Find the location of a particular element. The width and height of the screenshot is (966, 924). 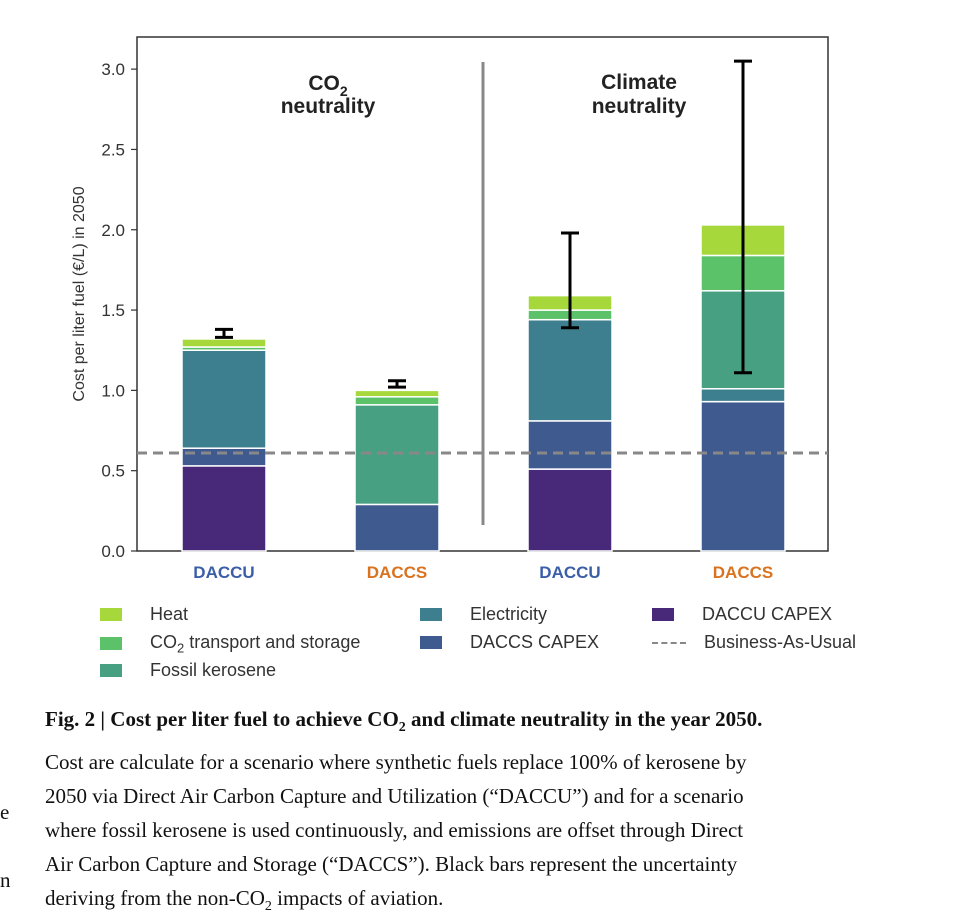

legend-item-daccs-capex: DACCS CAPEX is located at coordinates (509, 642).